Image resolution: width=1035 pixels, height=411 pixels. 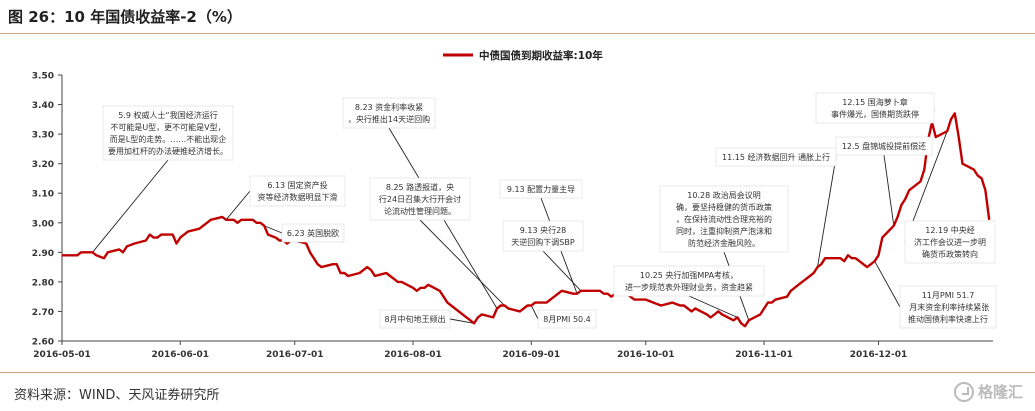 I want to click on annotation-line: 6.23 英国脱欧, so click(x=313, y=233).